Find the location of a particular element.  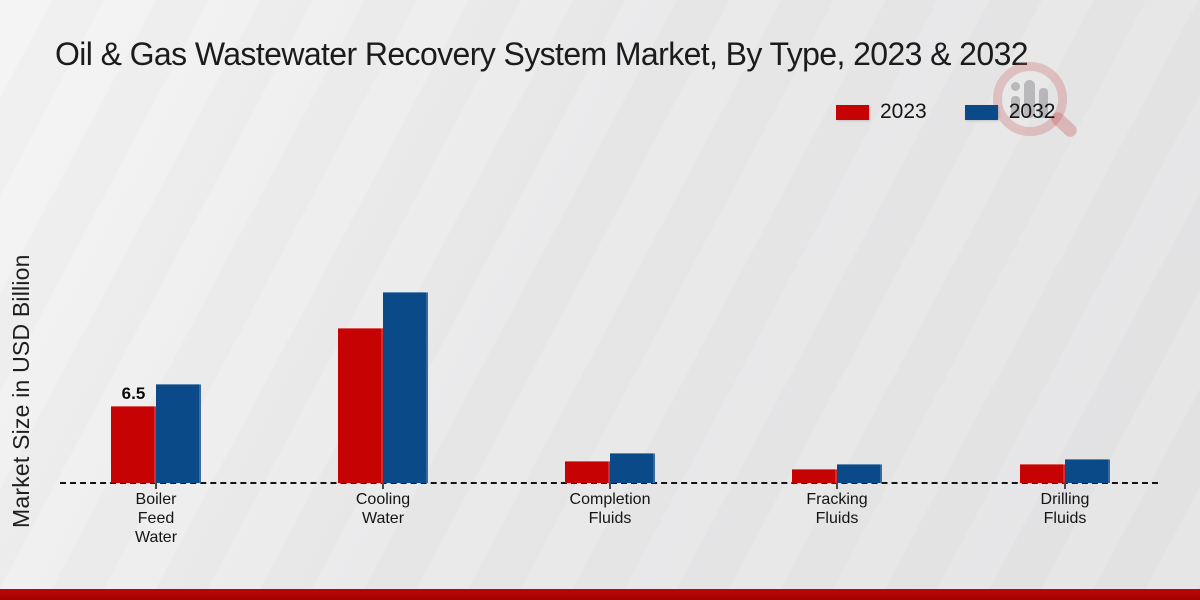

bar-2023-fracking-fluids is located at coordinates (814, 476).